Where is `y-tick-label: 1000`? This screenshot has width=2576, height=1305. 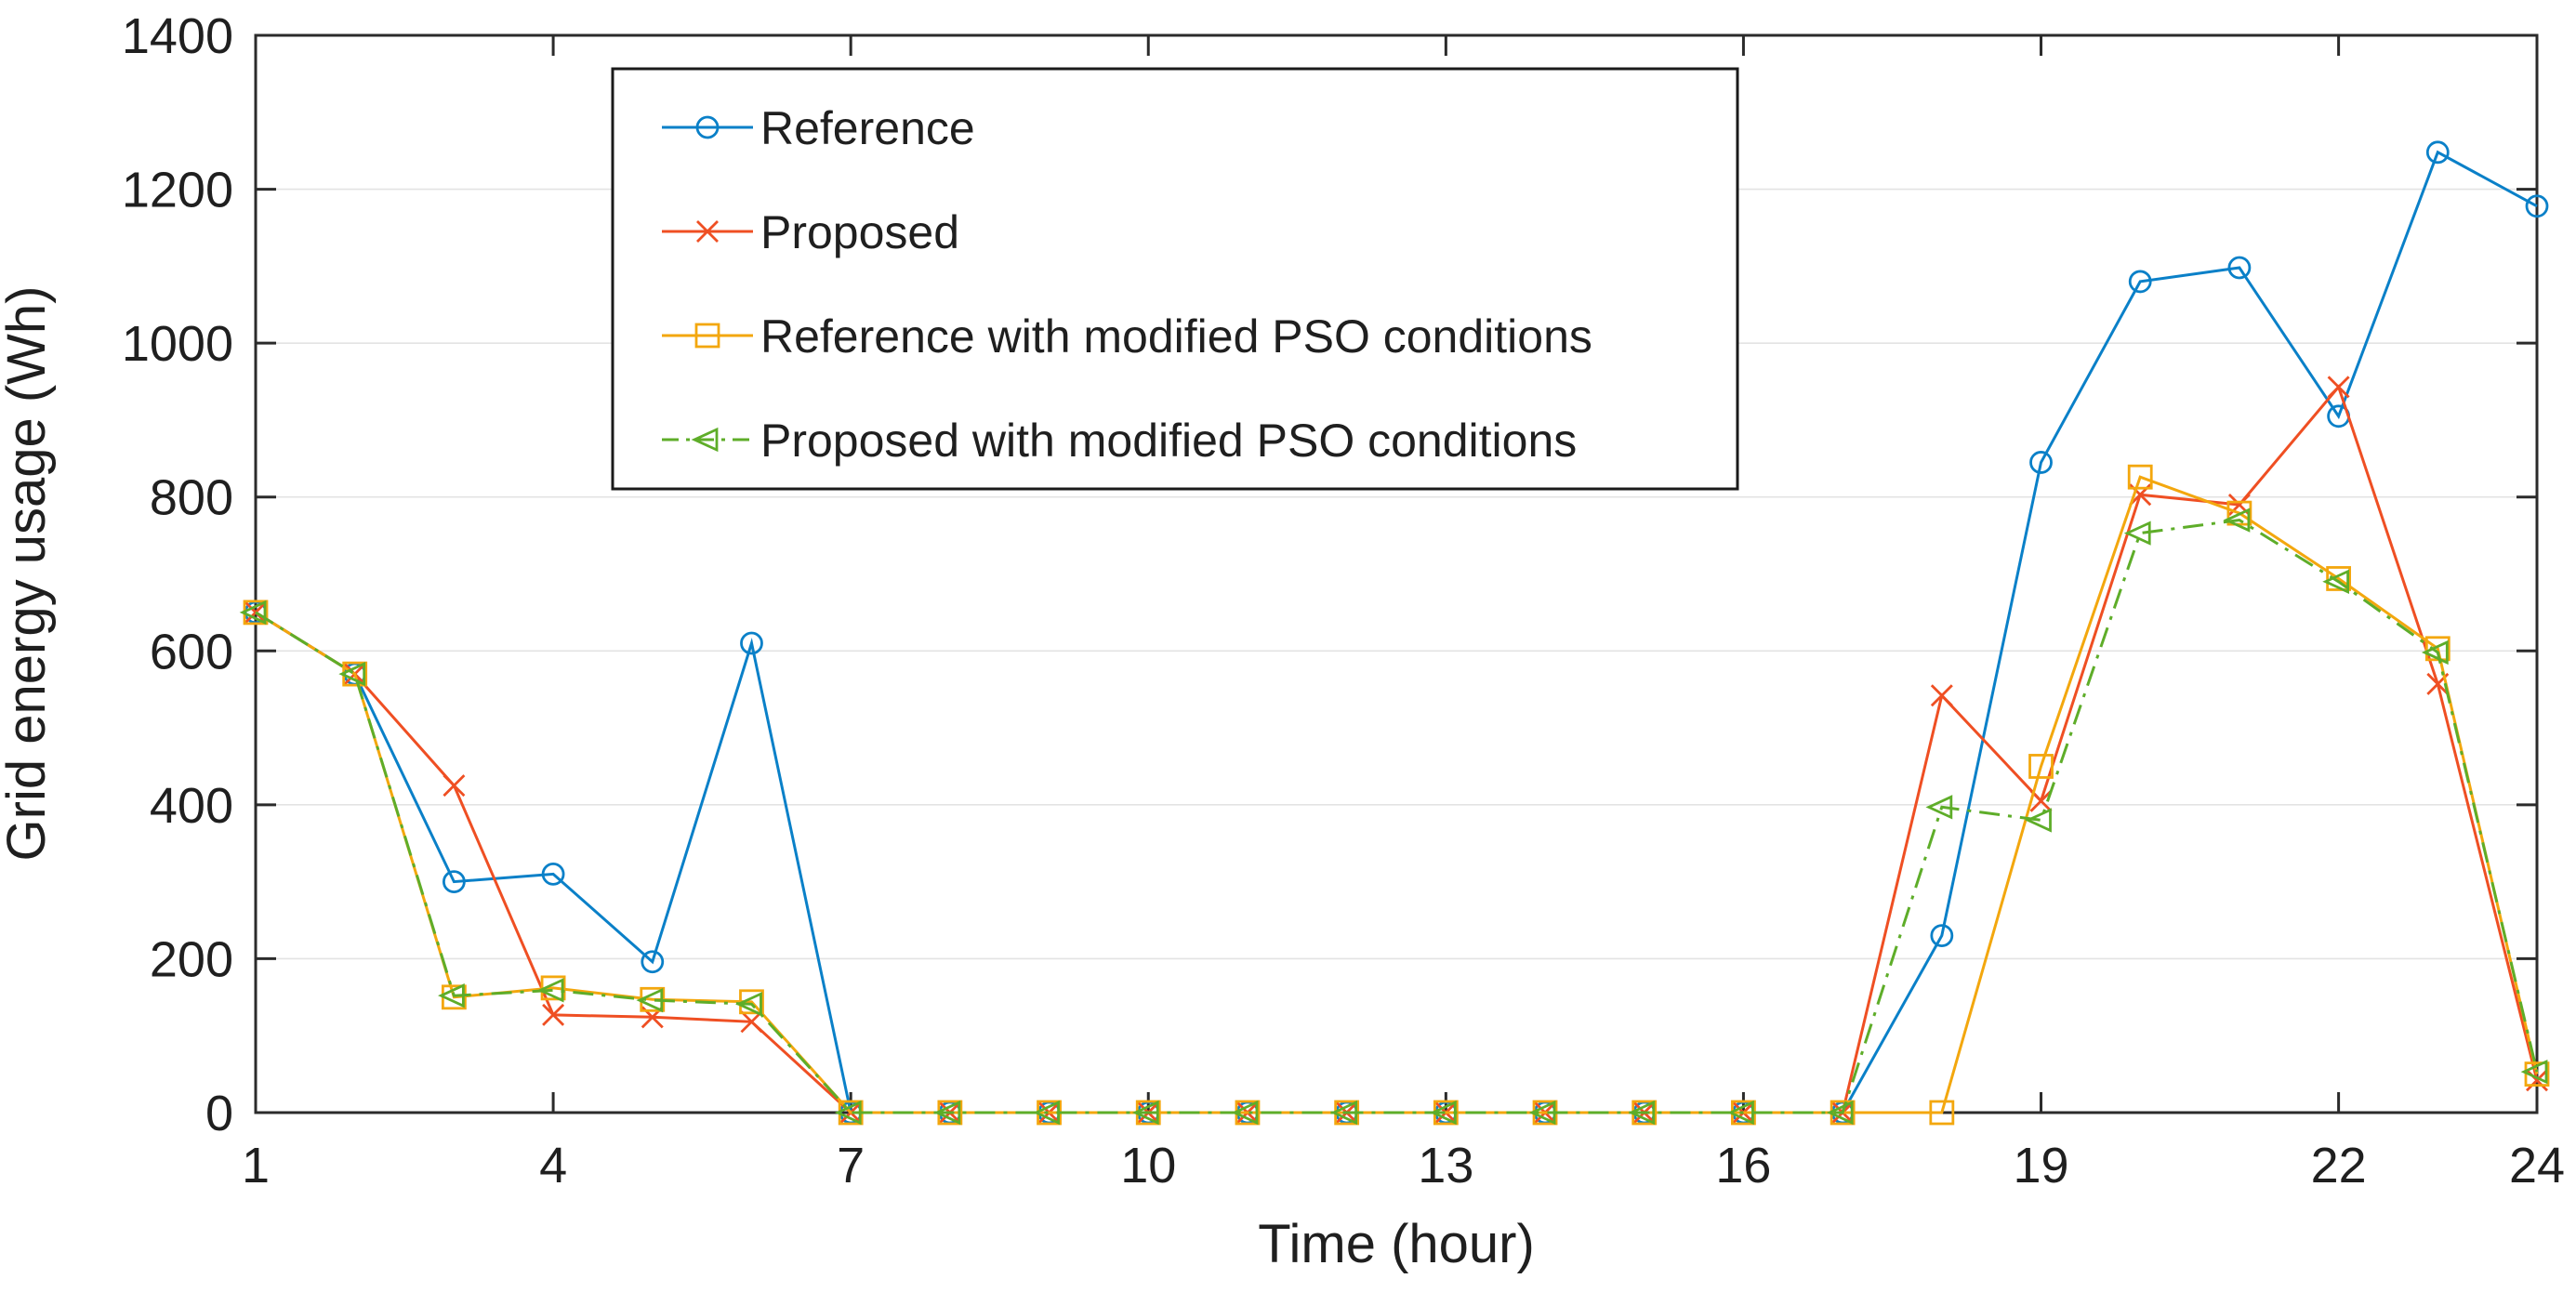 y-tick-label: 1000 is located at coordinates (177, 344).